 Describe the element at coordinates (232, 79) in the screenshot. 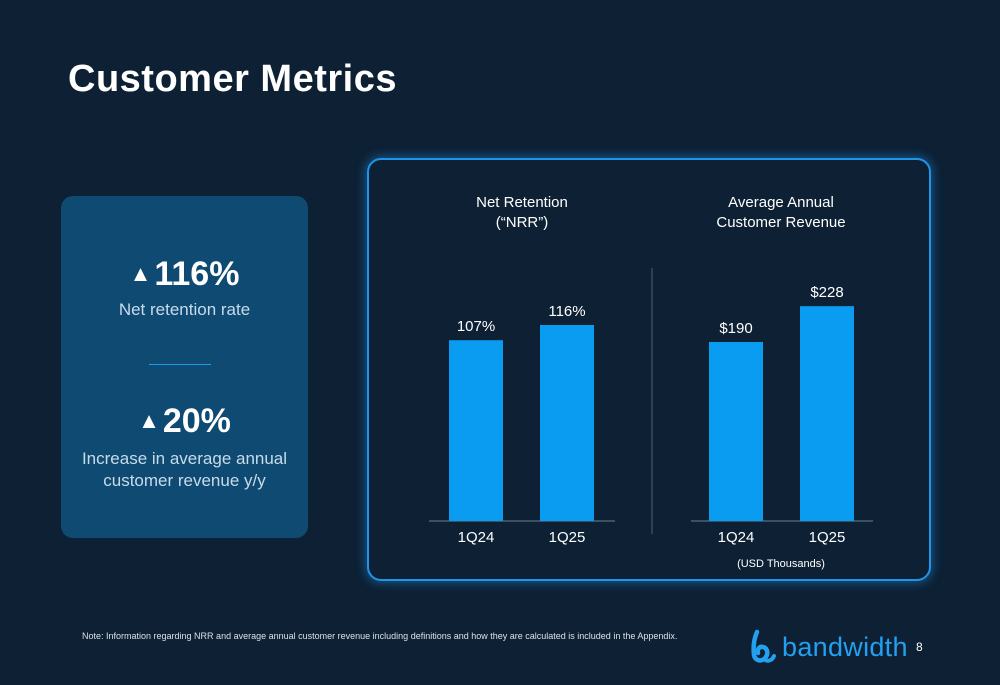

I see `page-title: Customer Metrics` at that location.